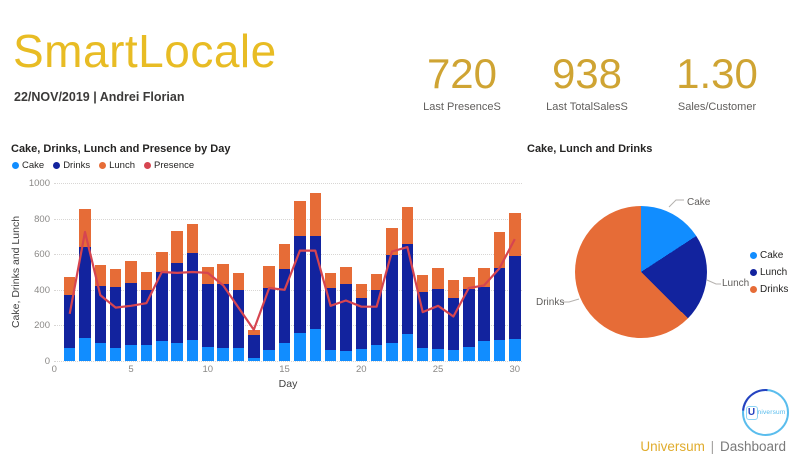  I want to click on legend-item-presence: Presence, so click(169, 165).